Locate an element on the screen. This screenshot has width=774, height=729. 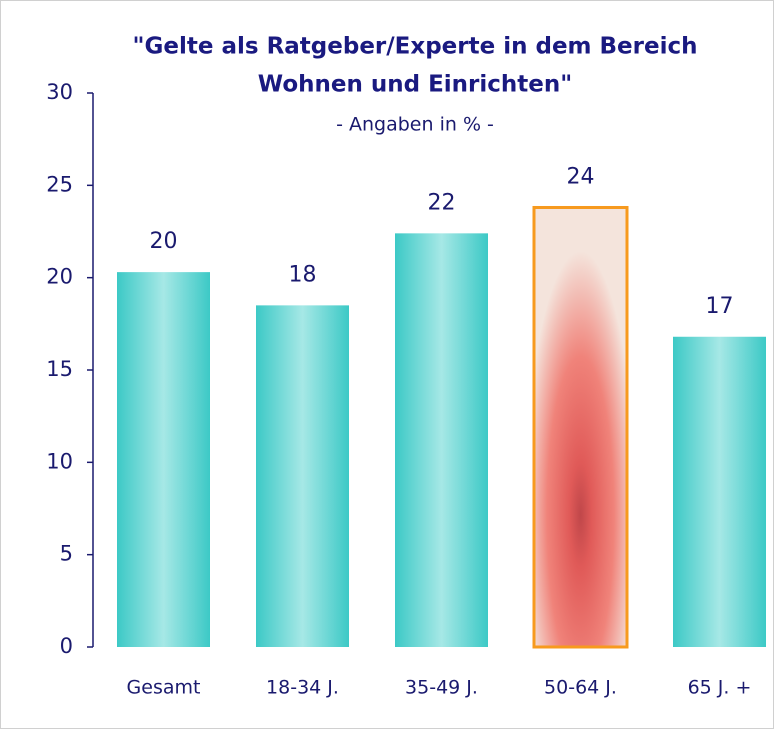
x-tick-label: 50-64 J. is located at coordinates (580, 688).